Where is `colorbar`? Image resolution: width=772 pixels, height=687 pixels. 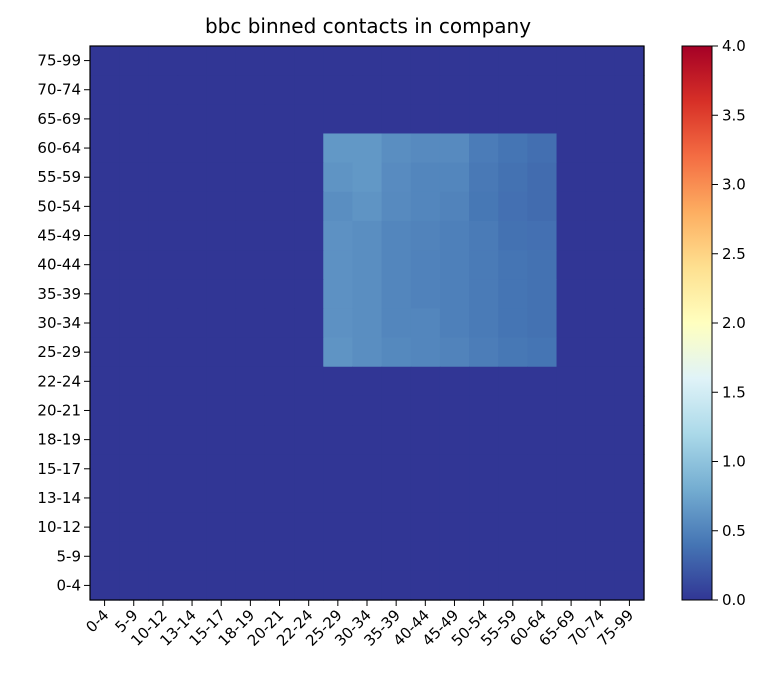 colorbar is located at coordinates (697, 323).